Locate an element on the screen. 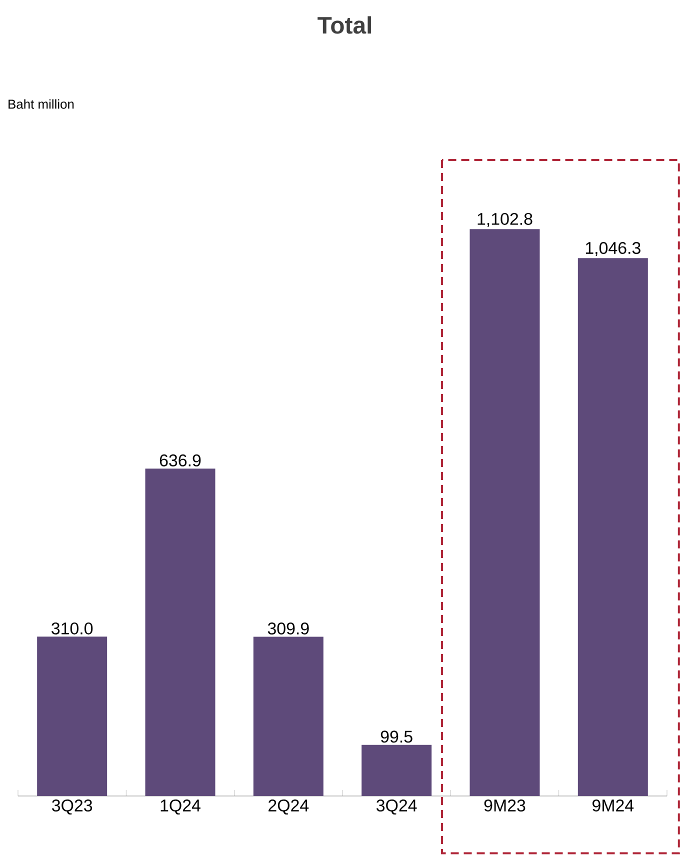 The height and width of the screenshot is (855, 682). x-tick-label: 3Q23 is located at coordinates (72, 807).